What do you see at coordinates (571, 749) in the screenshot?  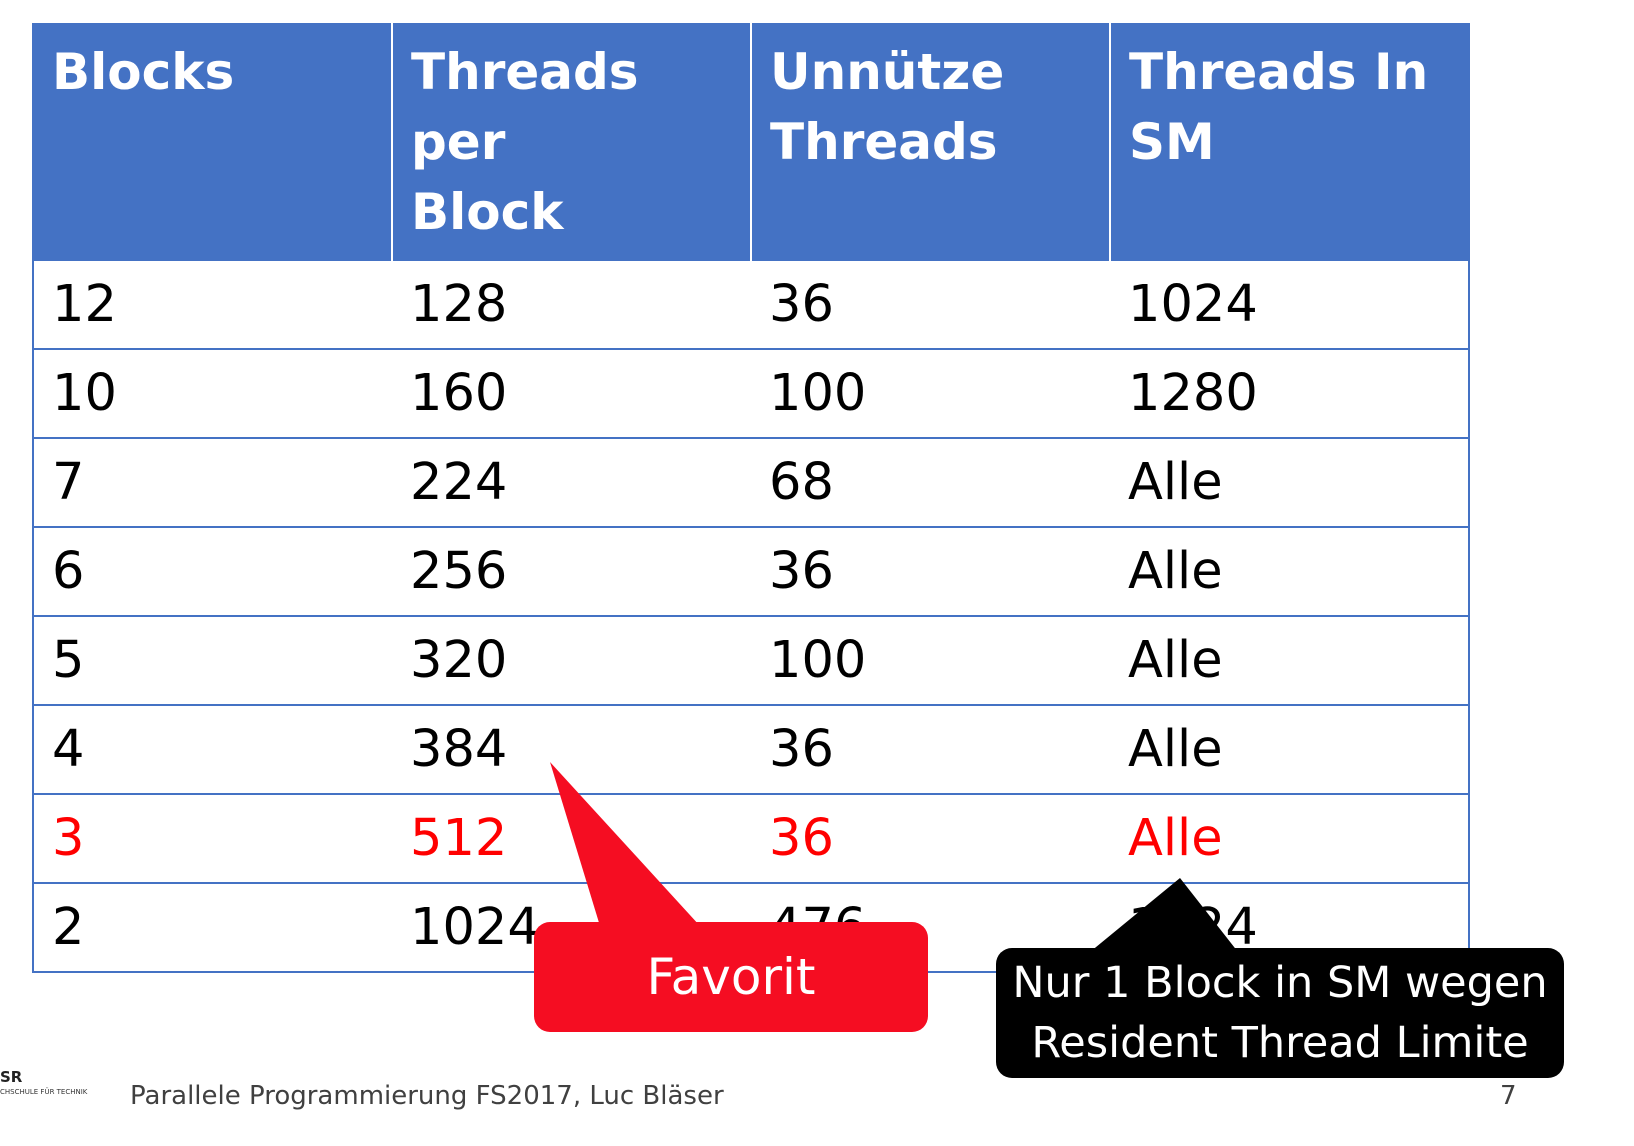 I see `cell-threads-per-block: 384` at bounding box center [571, 749].